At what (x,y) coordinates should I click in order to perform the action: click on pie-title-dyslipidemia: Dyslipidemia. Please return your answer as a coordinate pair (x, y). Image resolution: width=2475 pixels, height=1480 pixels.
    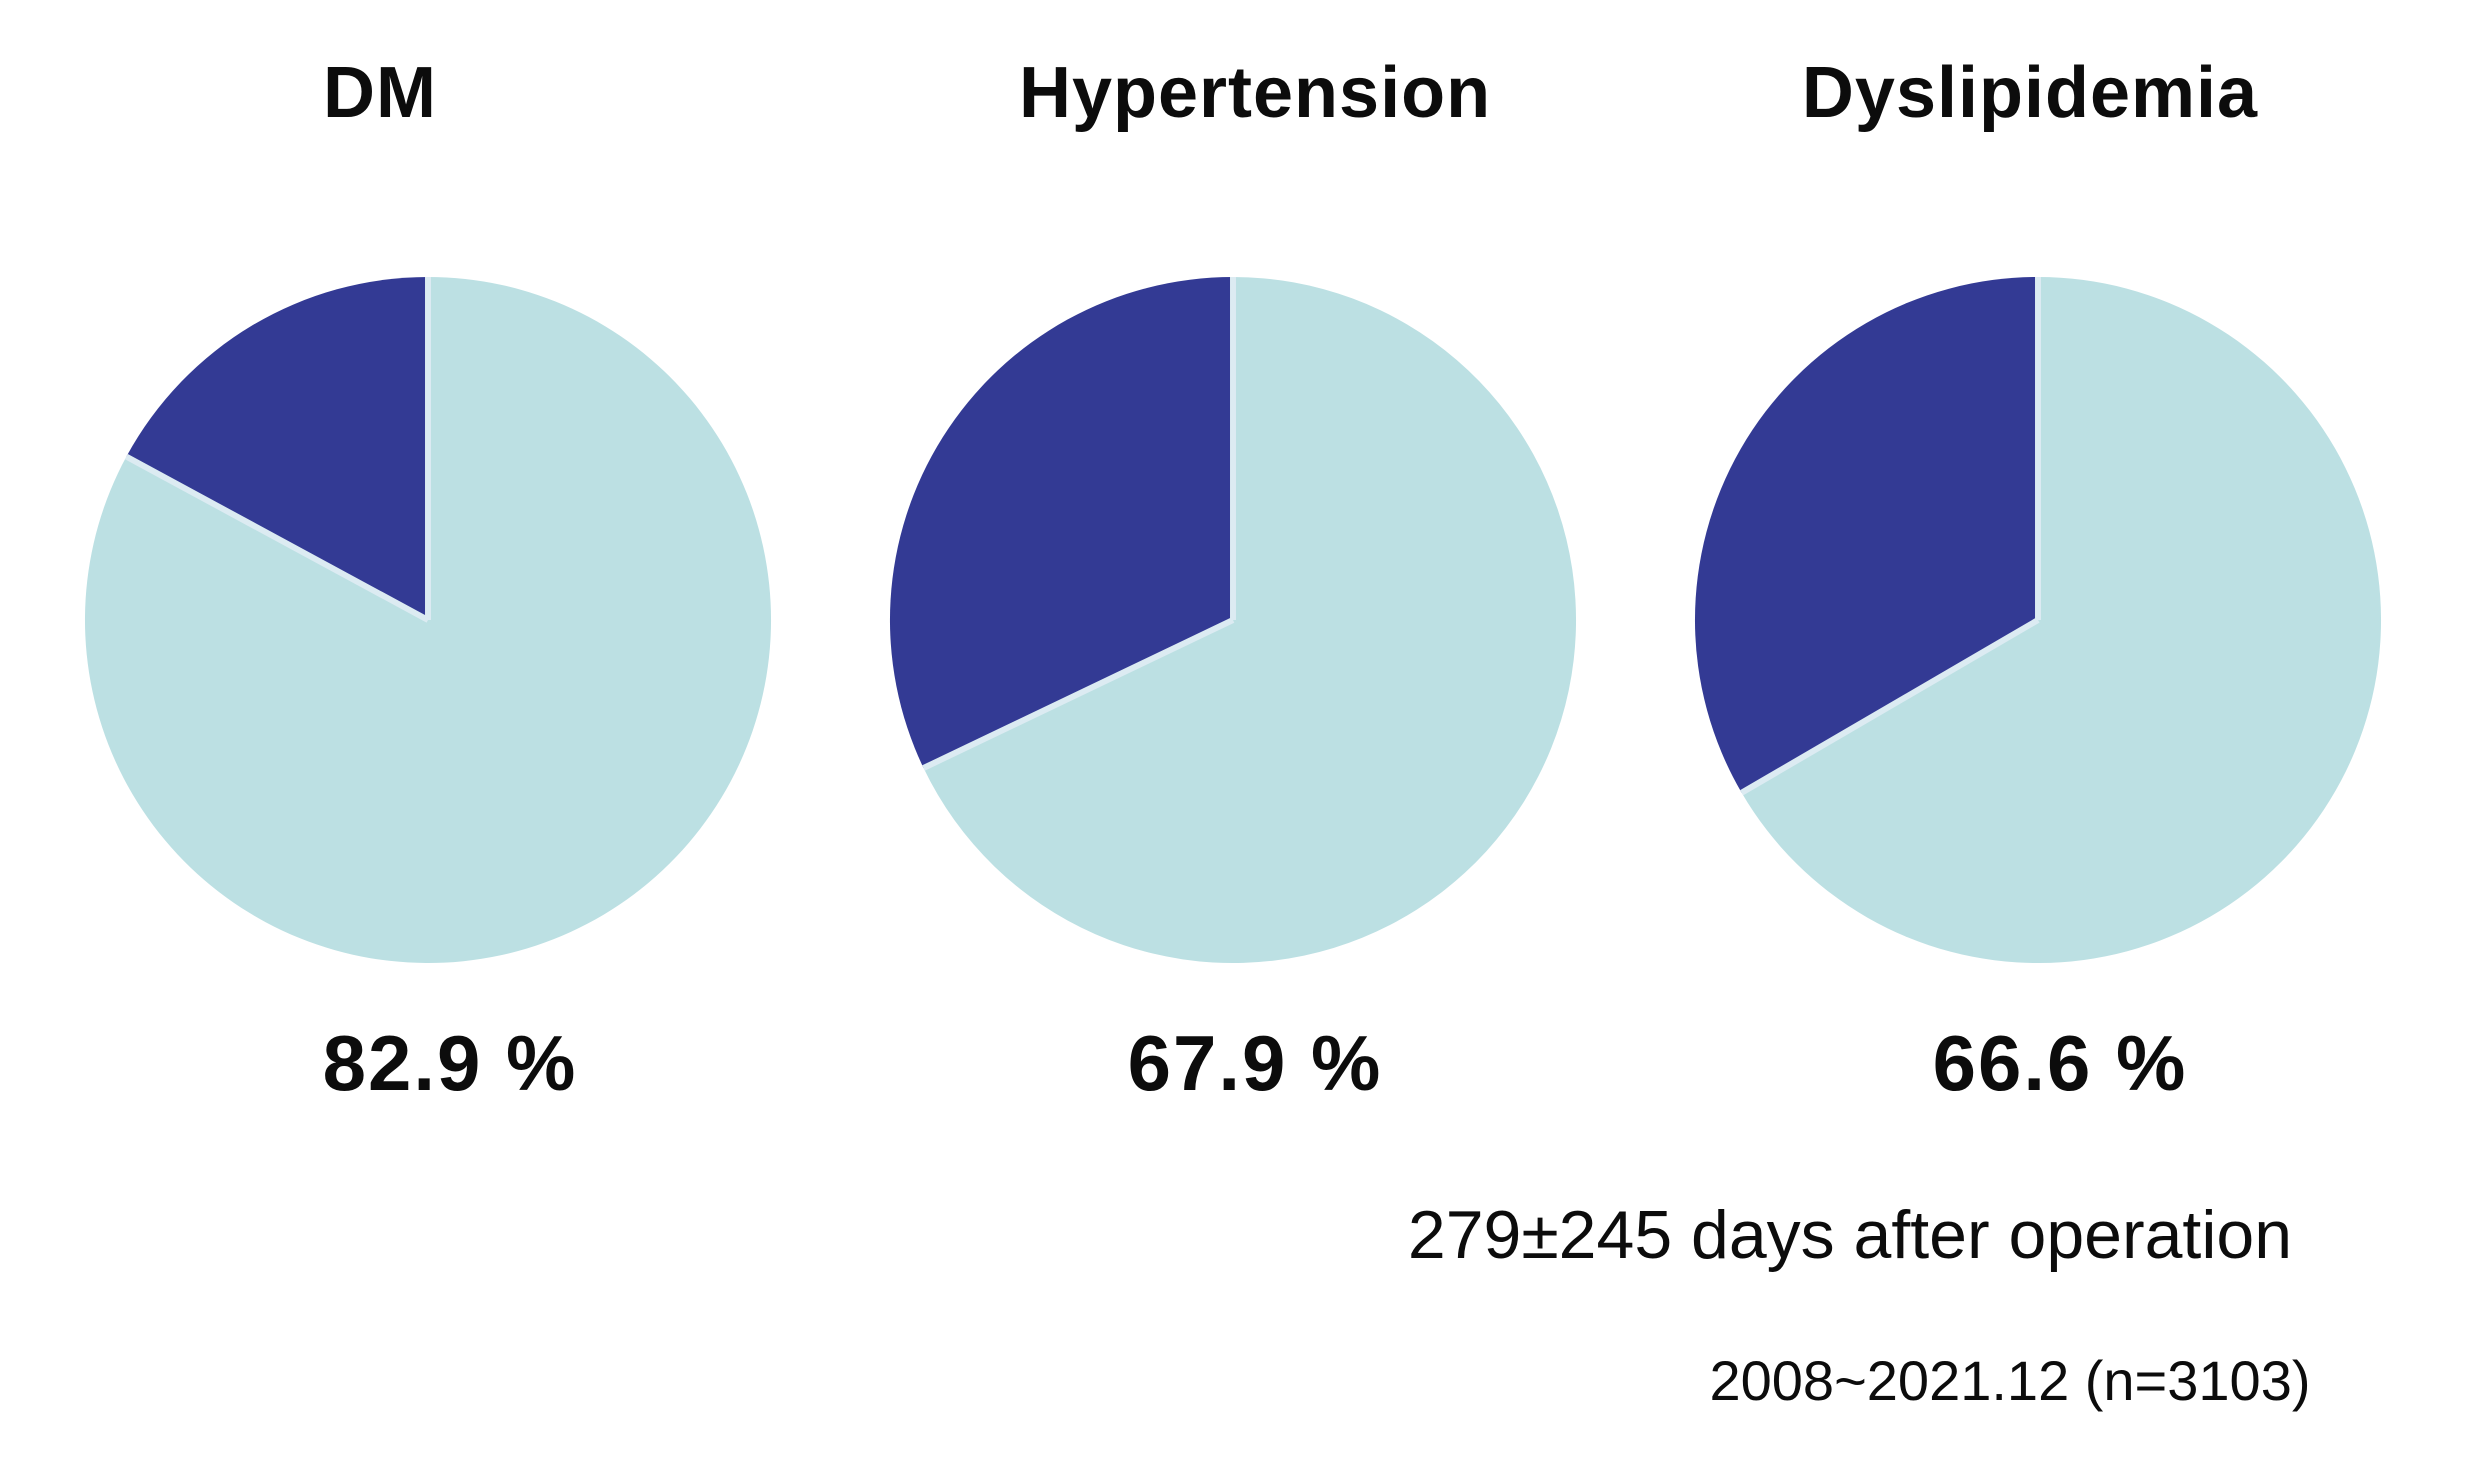
    Looking at the image, I should click on (2030, 93).